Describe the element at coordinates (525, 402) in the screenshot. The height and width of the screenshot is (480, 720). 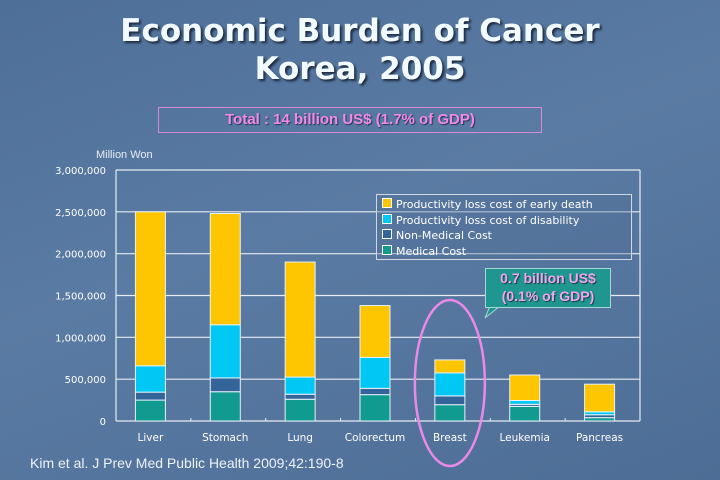
I see `bar-segment-leukemia-productivity-loss-cost-of-disability` at that location.